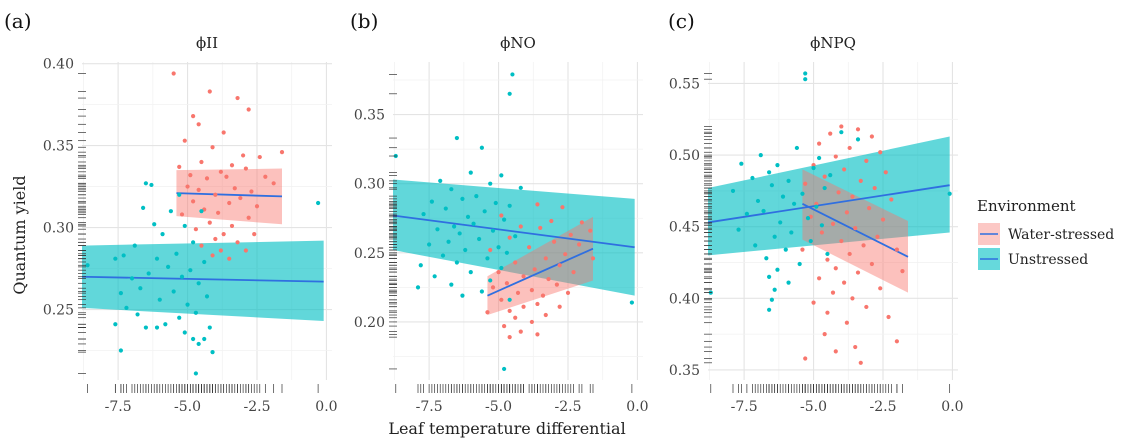 This screenshot has width=1133, height=442. I want to click on y-tick-label: 0.50, so click(684, 156).